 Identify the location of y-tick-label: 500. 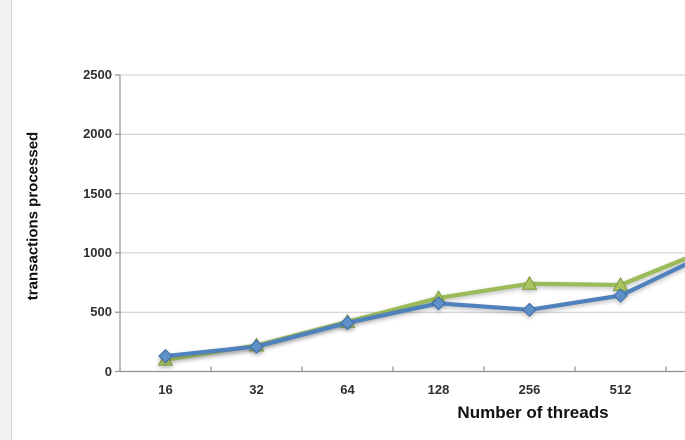
(101, 312).